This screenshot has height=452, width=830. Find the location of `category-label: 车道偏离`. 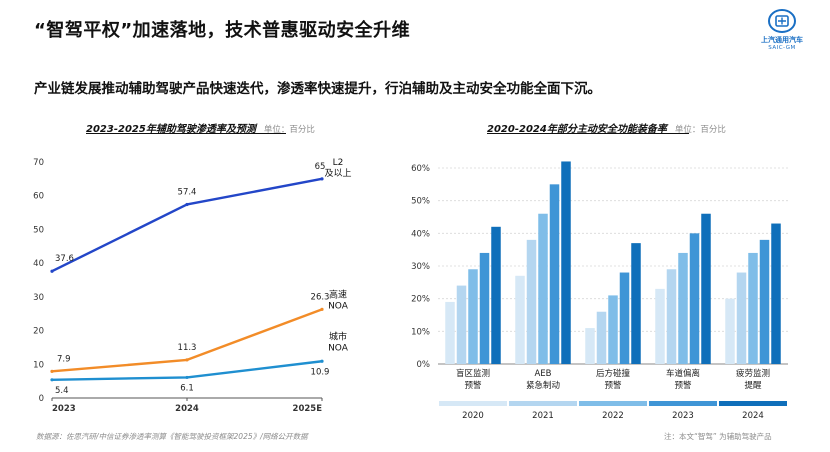

category-label: 车道偏离 is located at coordinates (683, 373).